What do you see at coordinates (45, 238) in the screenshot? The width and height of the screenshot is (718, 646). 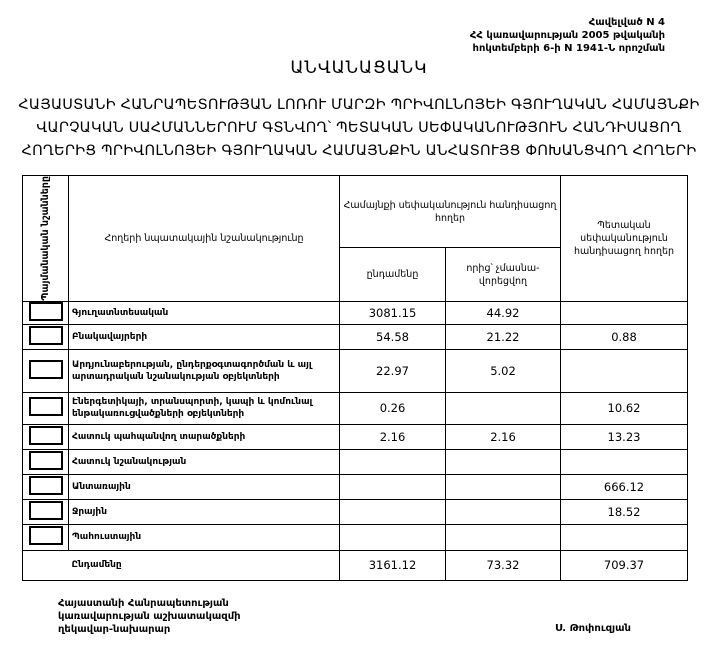 I see `header-symbols: Պայմանական նշանները` at bounding box center [45, 238].